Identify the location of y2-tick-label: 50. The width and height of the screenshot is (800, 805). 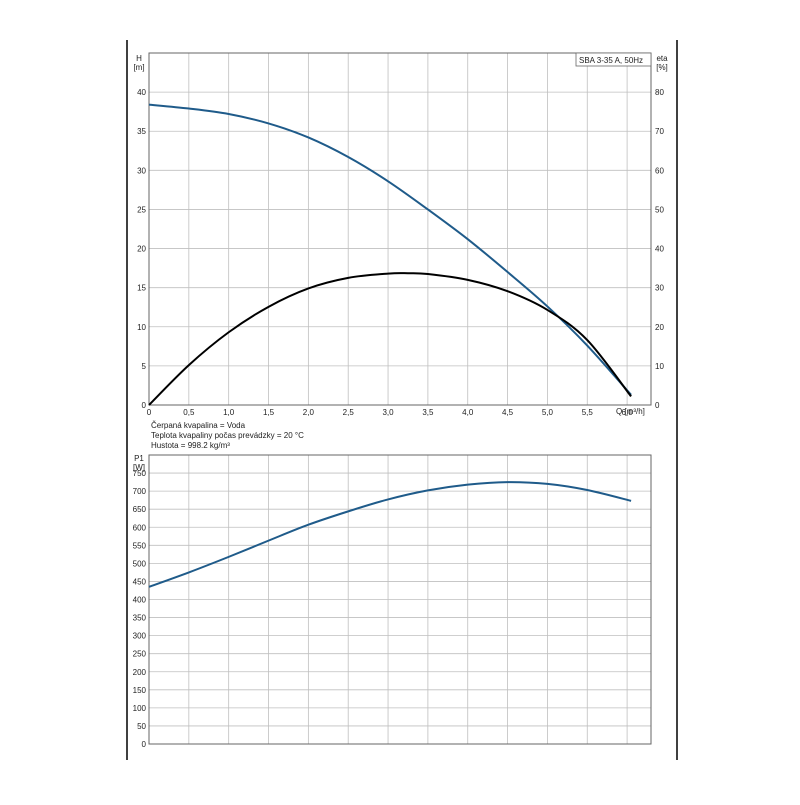
(659, 209).